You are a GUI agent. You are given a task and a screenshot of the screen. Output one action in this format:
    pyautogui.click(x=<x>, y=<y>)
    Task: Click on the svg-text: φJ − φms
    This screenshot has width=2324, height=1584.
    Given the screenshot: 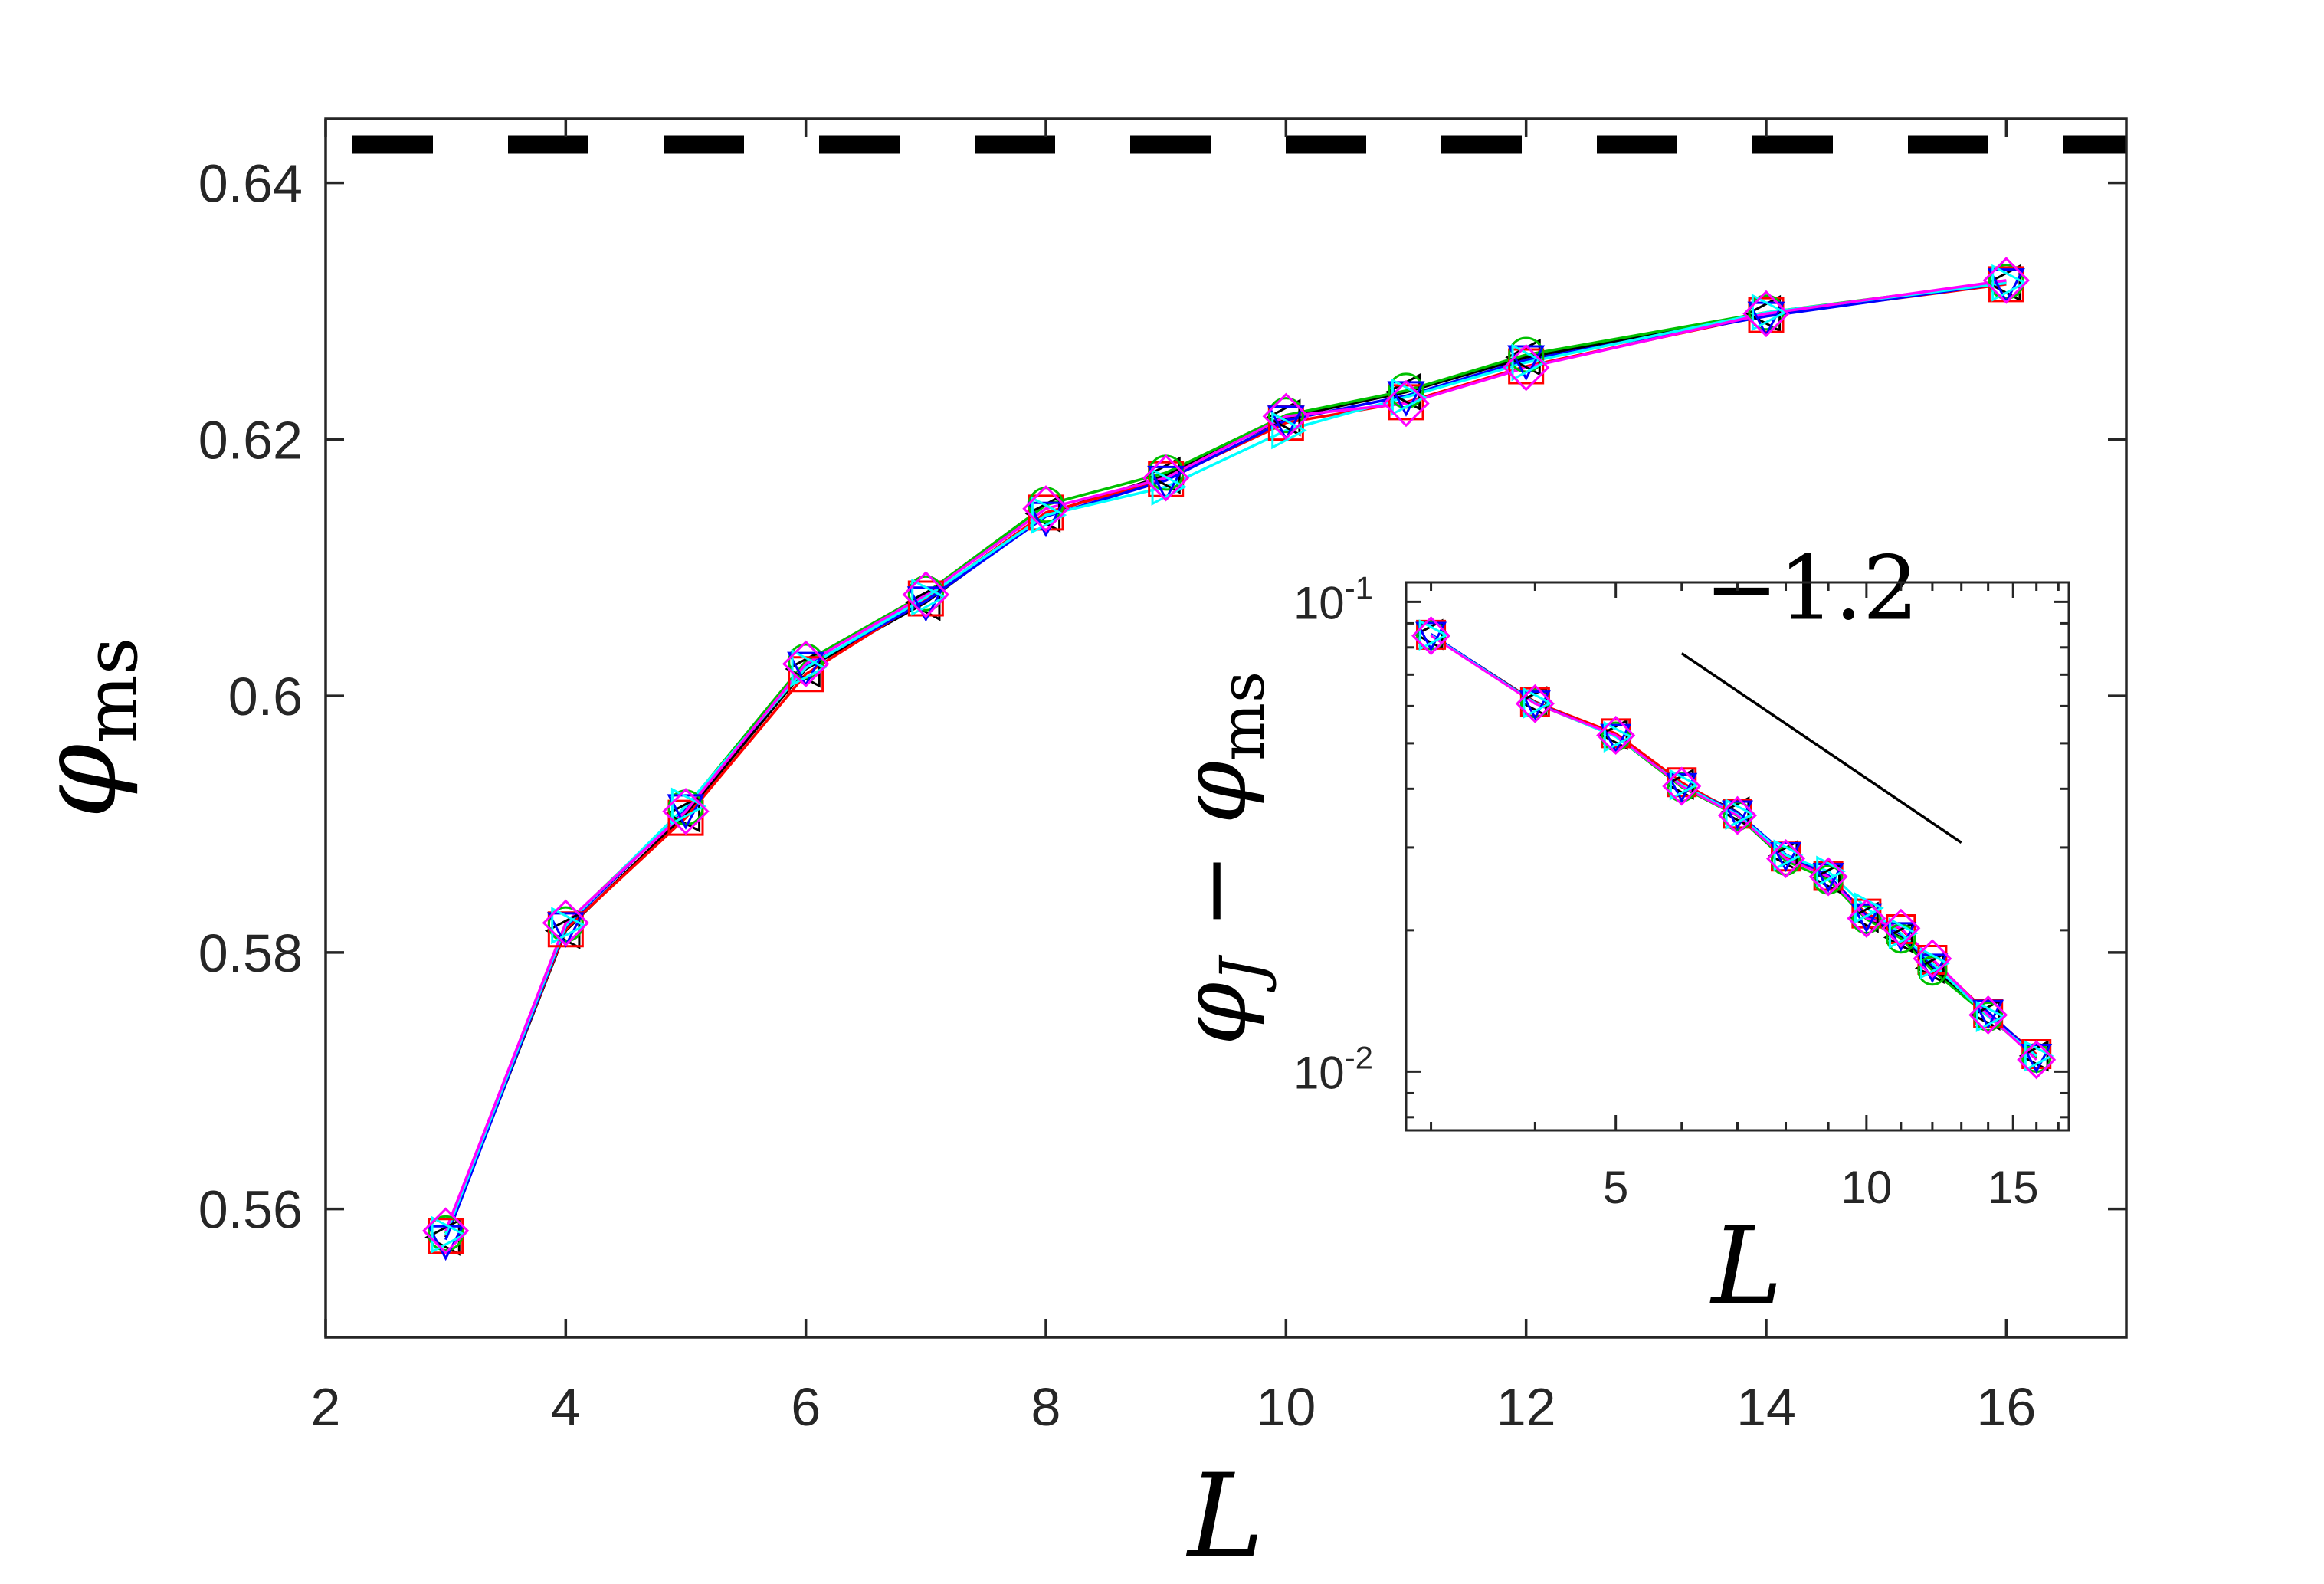 What is the action you would take?
    pyautogui.click(x=1219, y=858)
    